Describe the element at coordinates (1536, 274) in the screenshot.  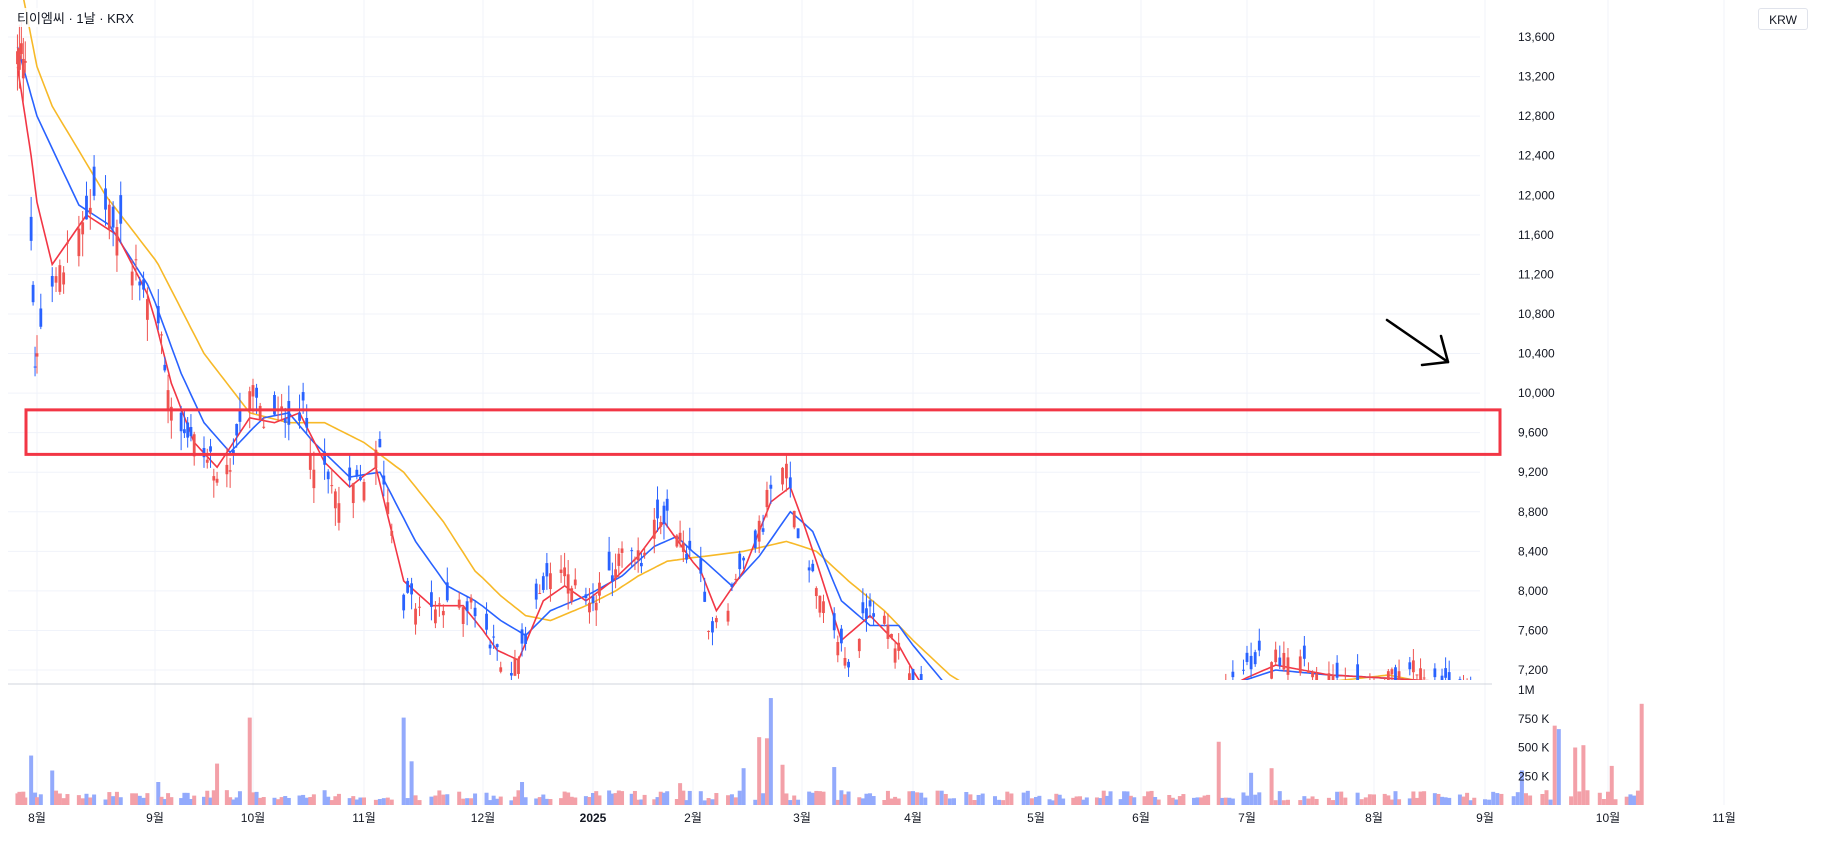
I see `price-tick-label: 11,200` at that location.